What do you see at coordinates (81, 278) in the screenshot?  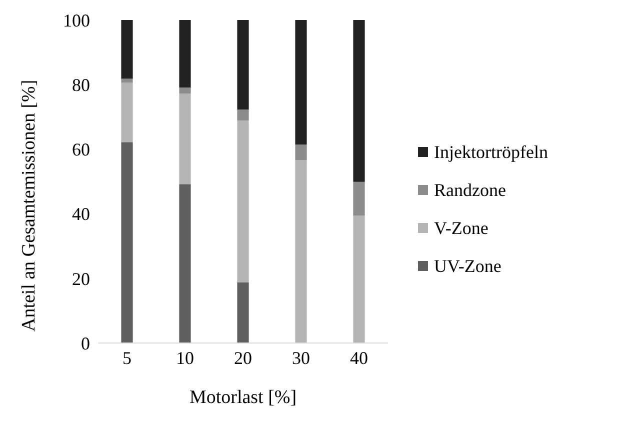 I see `y-tick-label: 20` at bounding box center [81, 278].